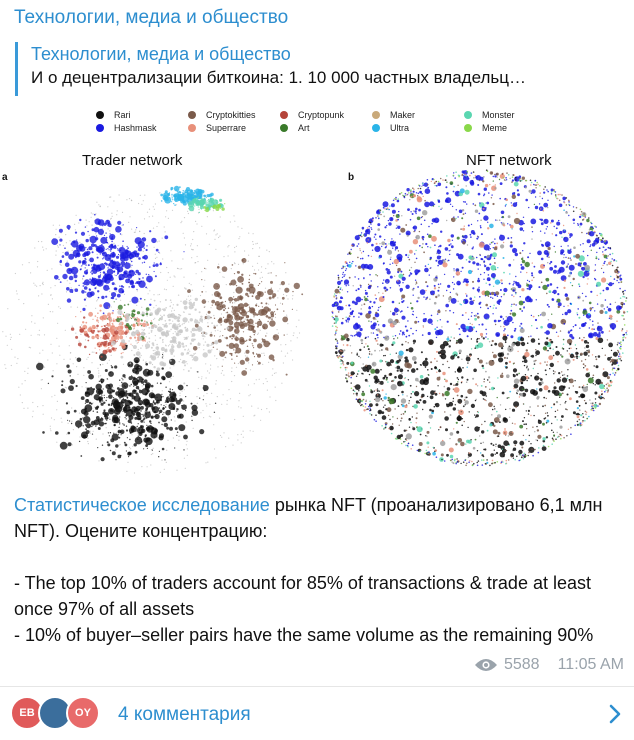 This screenshot has height=740, width=634. Describe the element at coordinates (351, 177) in the screenshot. I see `panel-b-letter: b` at that location.